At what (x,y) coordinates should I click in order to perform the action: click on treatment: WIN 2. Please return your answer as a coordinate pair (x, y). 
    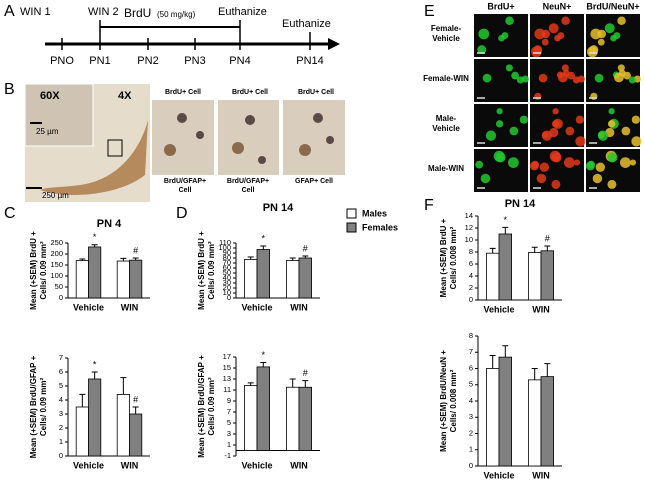
    Looking at the image, I should click on (103, 12).